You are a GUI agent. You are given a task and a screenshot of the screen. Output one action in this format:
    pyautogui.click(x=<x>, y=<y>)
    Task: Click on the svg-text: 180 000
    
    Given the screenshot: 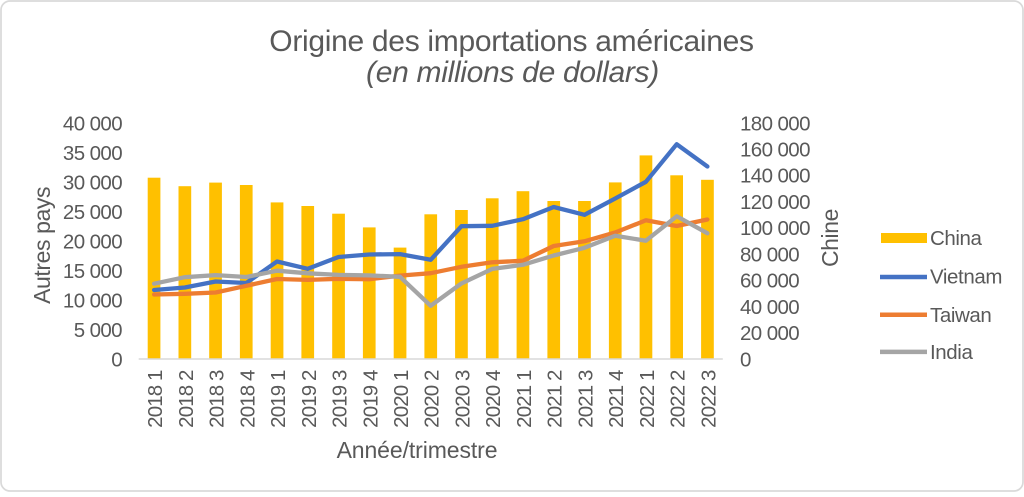 What is the action you would take?
    pyautogui.click(x=775, y=123)
    